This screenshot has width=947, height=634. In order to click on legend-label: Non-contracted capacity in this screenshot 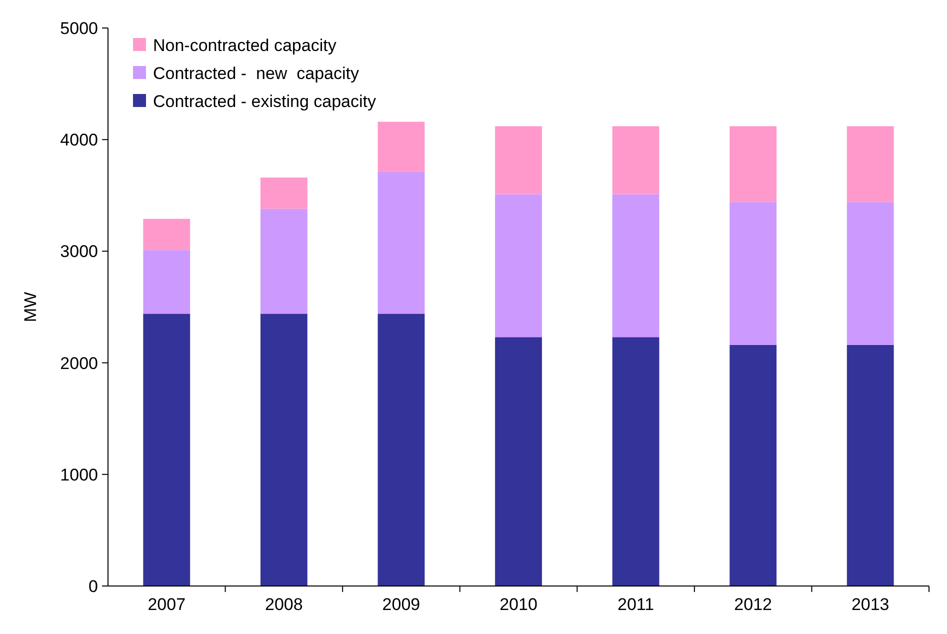, I will do `click(245, 45)`.